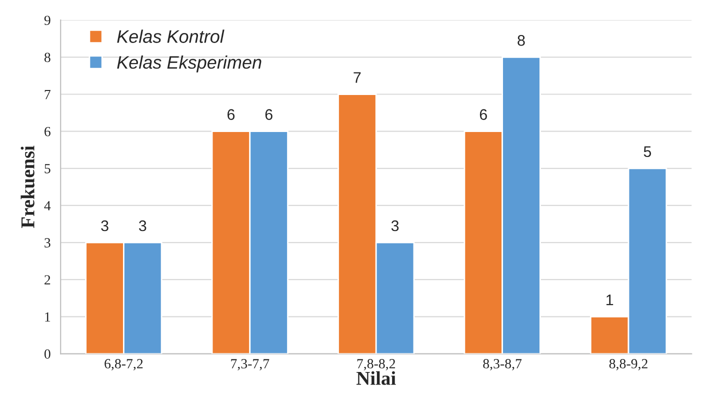 Image resolution: width=713 pixels, height=402 pixels. I want to click on y-tick-label: 5, so click(47, 169).